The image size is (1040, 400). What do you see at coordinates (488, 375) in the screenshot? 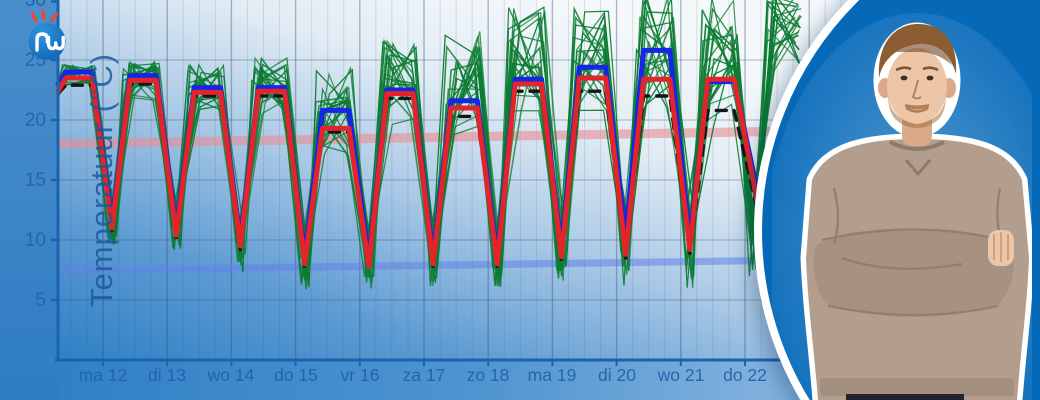
I see `x-label-zo18: zo 18` at bounding box center [488, 375].